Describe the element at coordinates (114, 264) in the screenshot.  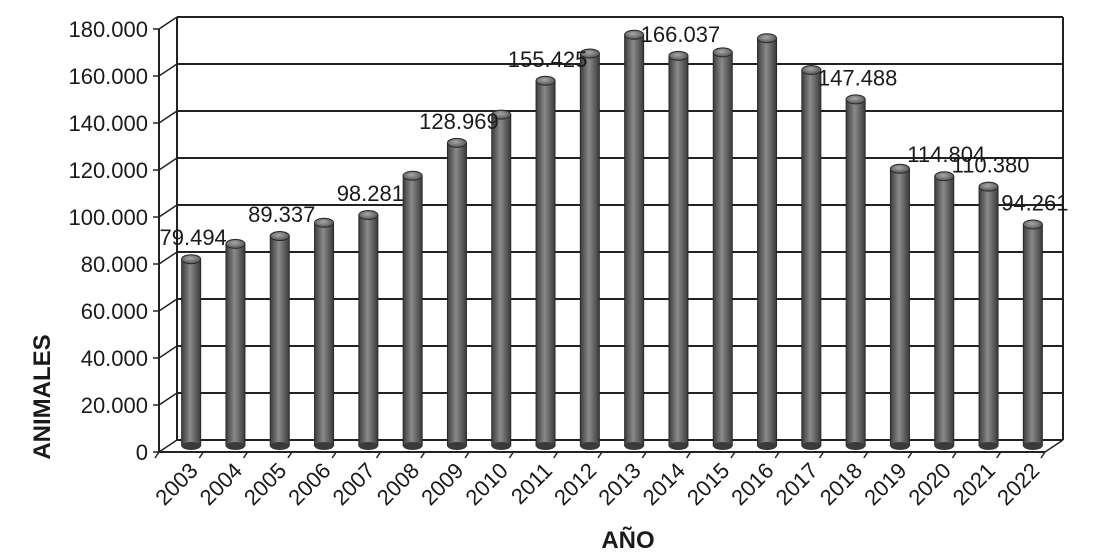
I see `y-tick-label: 80.000` at that location.